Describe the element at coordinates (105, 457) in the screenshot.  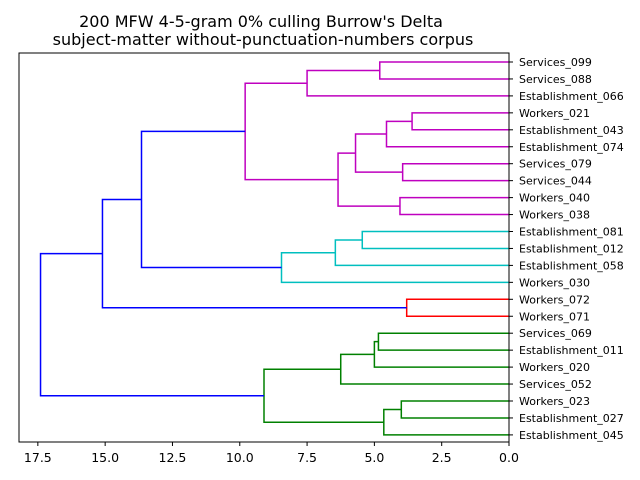
I see `x-tick-label: 15.0` at that location.